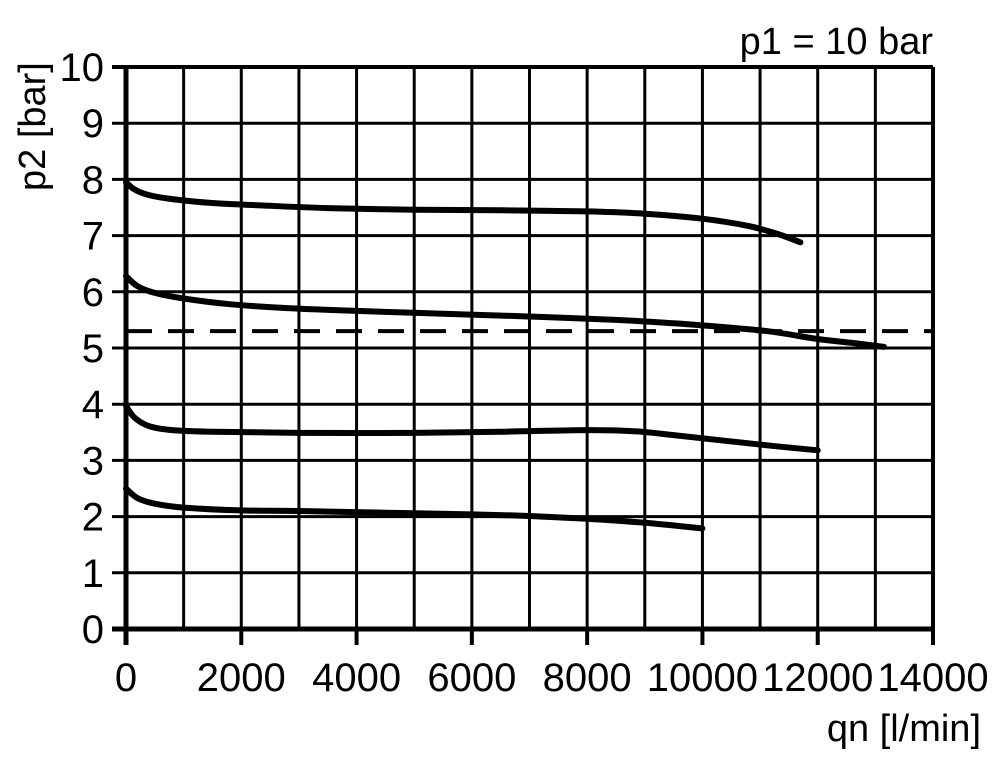 The height and width of the screenshot is (764, 1000). Describe the element at coordinates (82, 68) in the screenshot. I see `y-tick-label: 10` at that location.